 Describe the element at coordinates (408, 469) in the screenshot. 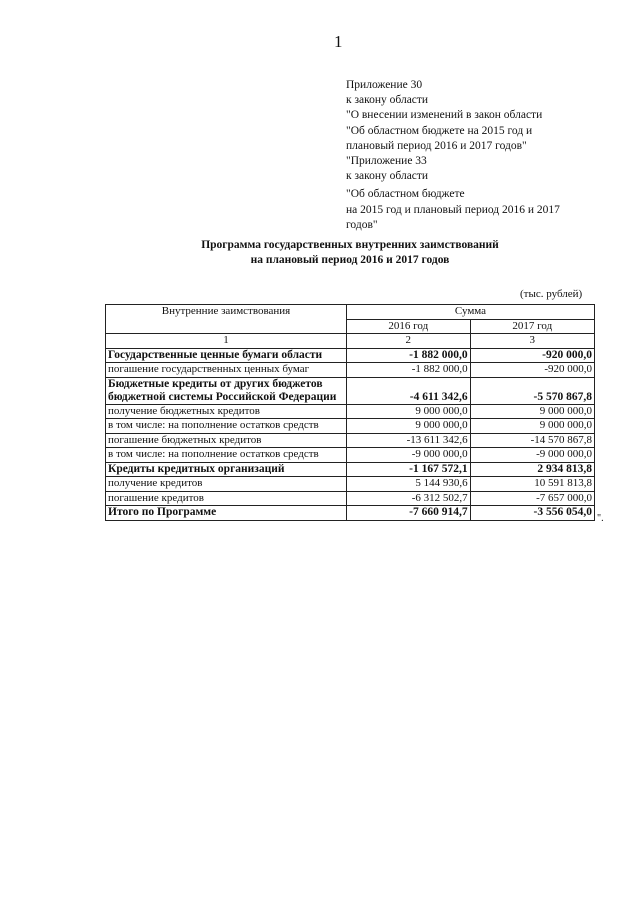

I see `value-2016: -1 167 572,1` at that location.